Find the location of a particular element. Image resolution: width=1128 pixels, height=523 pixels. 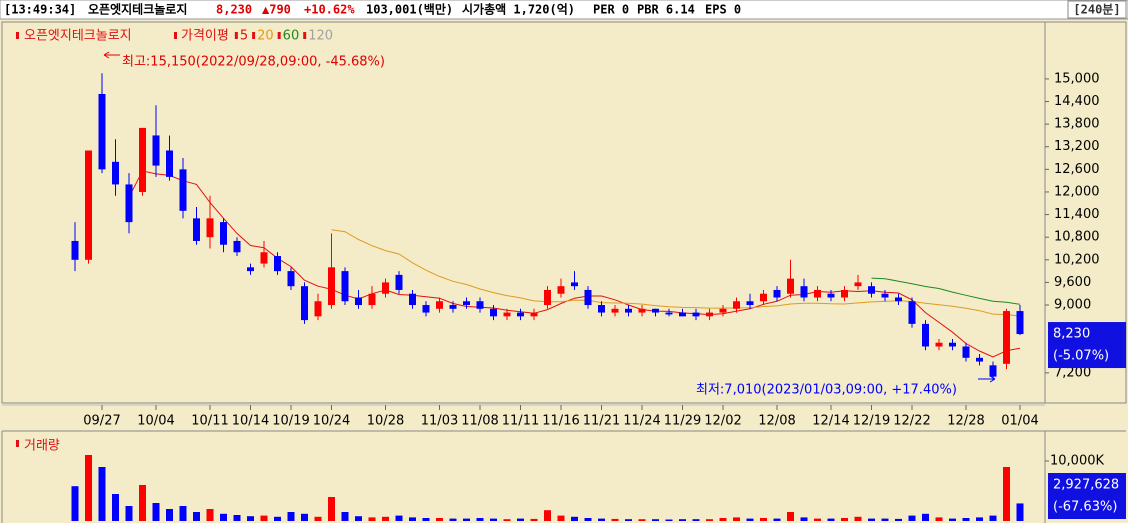

interval-button is located at coordinates (1097, 9).